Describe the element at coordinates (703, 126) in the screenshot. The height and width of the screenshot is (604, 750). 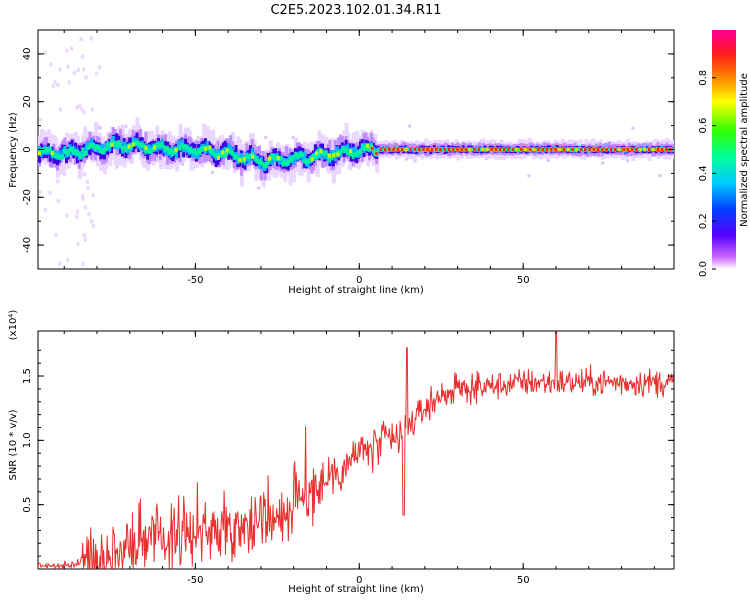
I see `colorbar-tick-label: 0.6` at that location.